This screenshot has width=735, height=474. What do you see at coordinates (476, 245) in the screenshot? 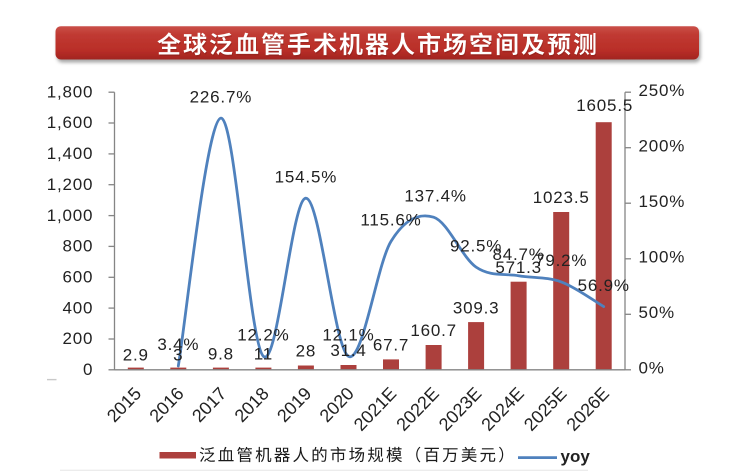
I see `svg-text: 92.5%` at bounding box center [476, 245].